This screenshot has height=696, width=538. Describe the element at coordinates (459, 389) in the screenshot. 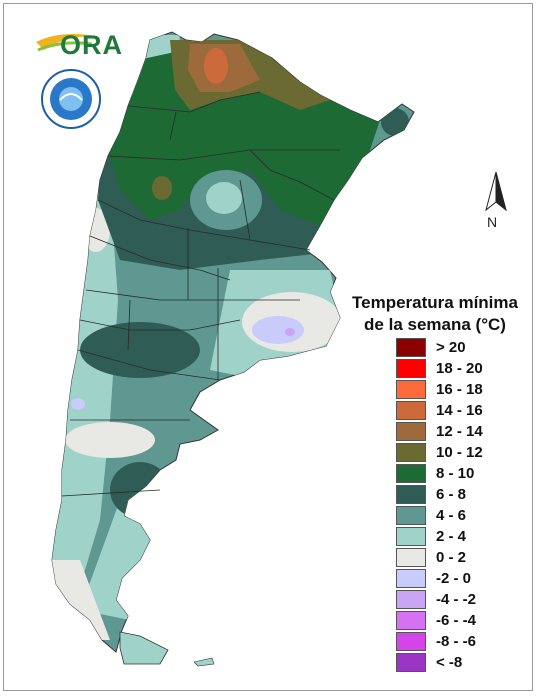

I see `legend-label: 16 - 18` at that location.